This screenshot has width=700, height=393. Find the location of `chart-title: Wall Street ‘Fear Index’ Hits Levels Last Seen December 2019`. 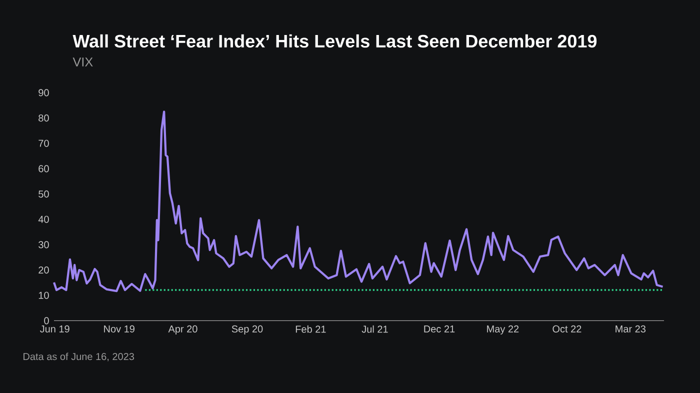

chart-title: Wall Street ‘Fear Index’ Hits Levels Last Seen December 2019 is located at coordinates (334, 41).